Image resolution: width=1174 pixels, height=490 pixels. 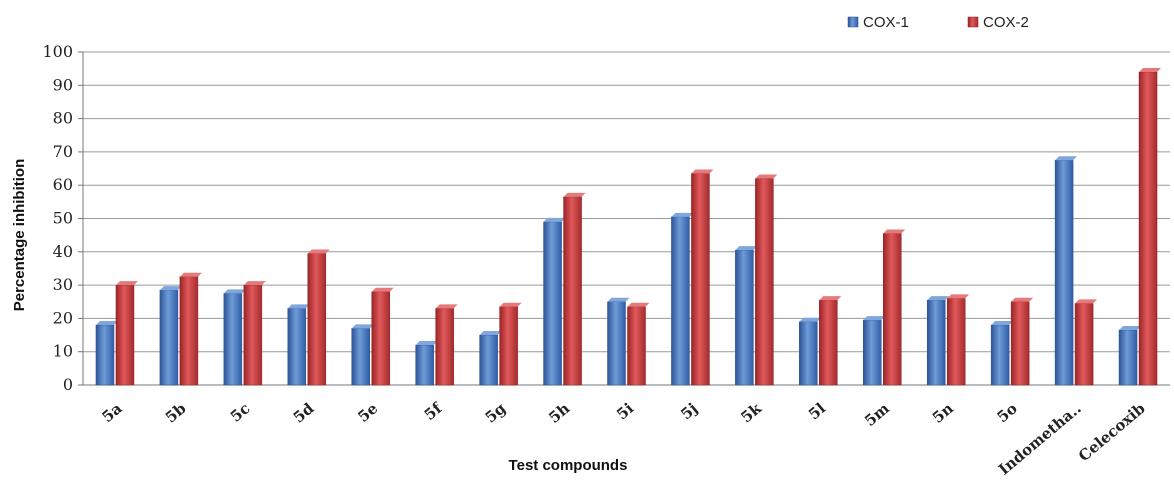 I want to click on bar-cox-2-5b, so click(x=190, y=329).